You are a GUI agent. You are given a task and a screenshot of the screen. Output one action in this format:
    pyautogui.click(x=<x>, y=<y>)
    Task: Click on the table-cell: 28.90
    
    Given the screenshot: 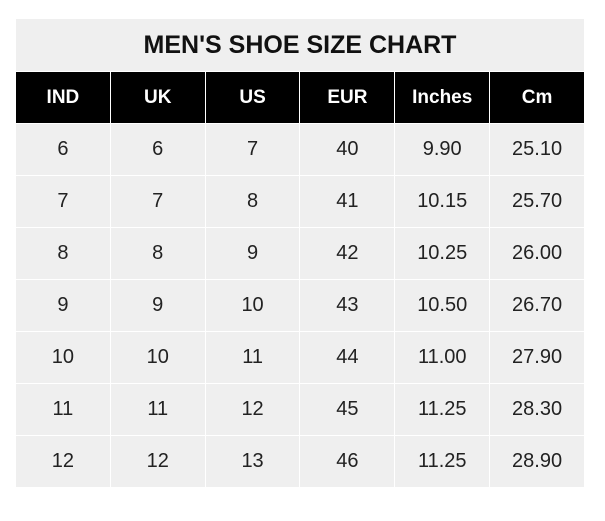 What is the action you would take?
    pyautogui.click(x=537, y=461)
    